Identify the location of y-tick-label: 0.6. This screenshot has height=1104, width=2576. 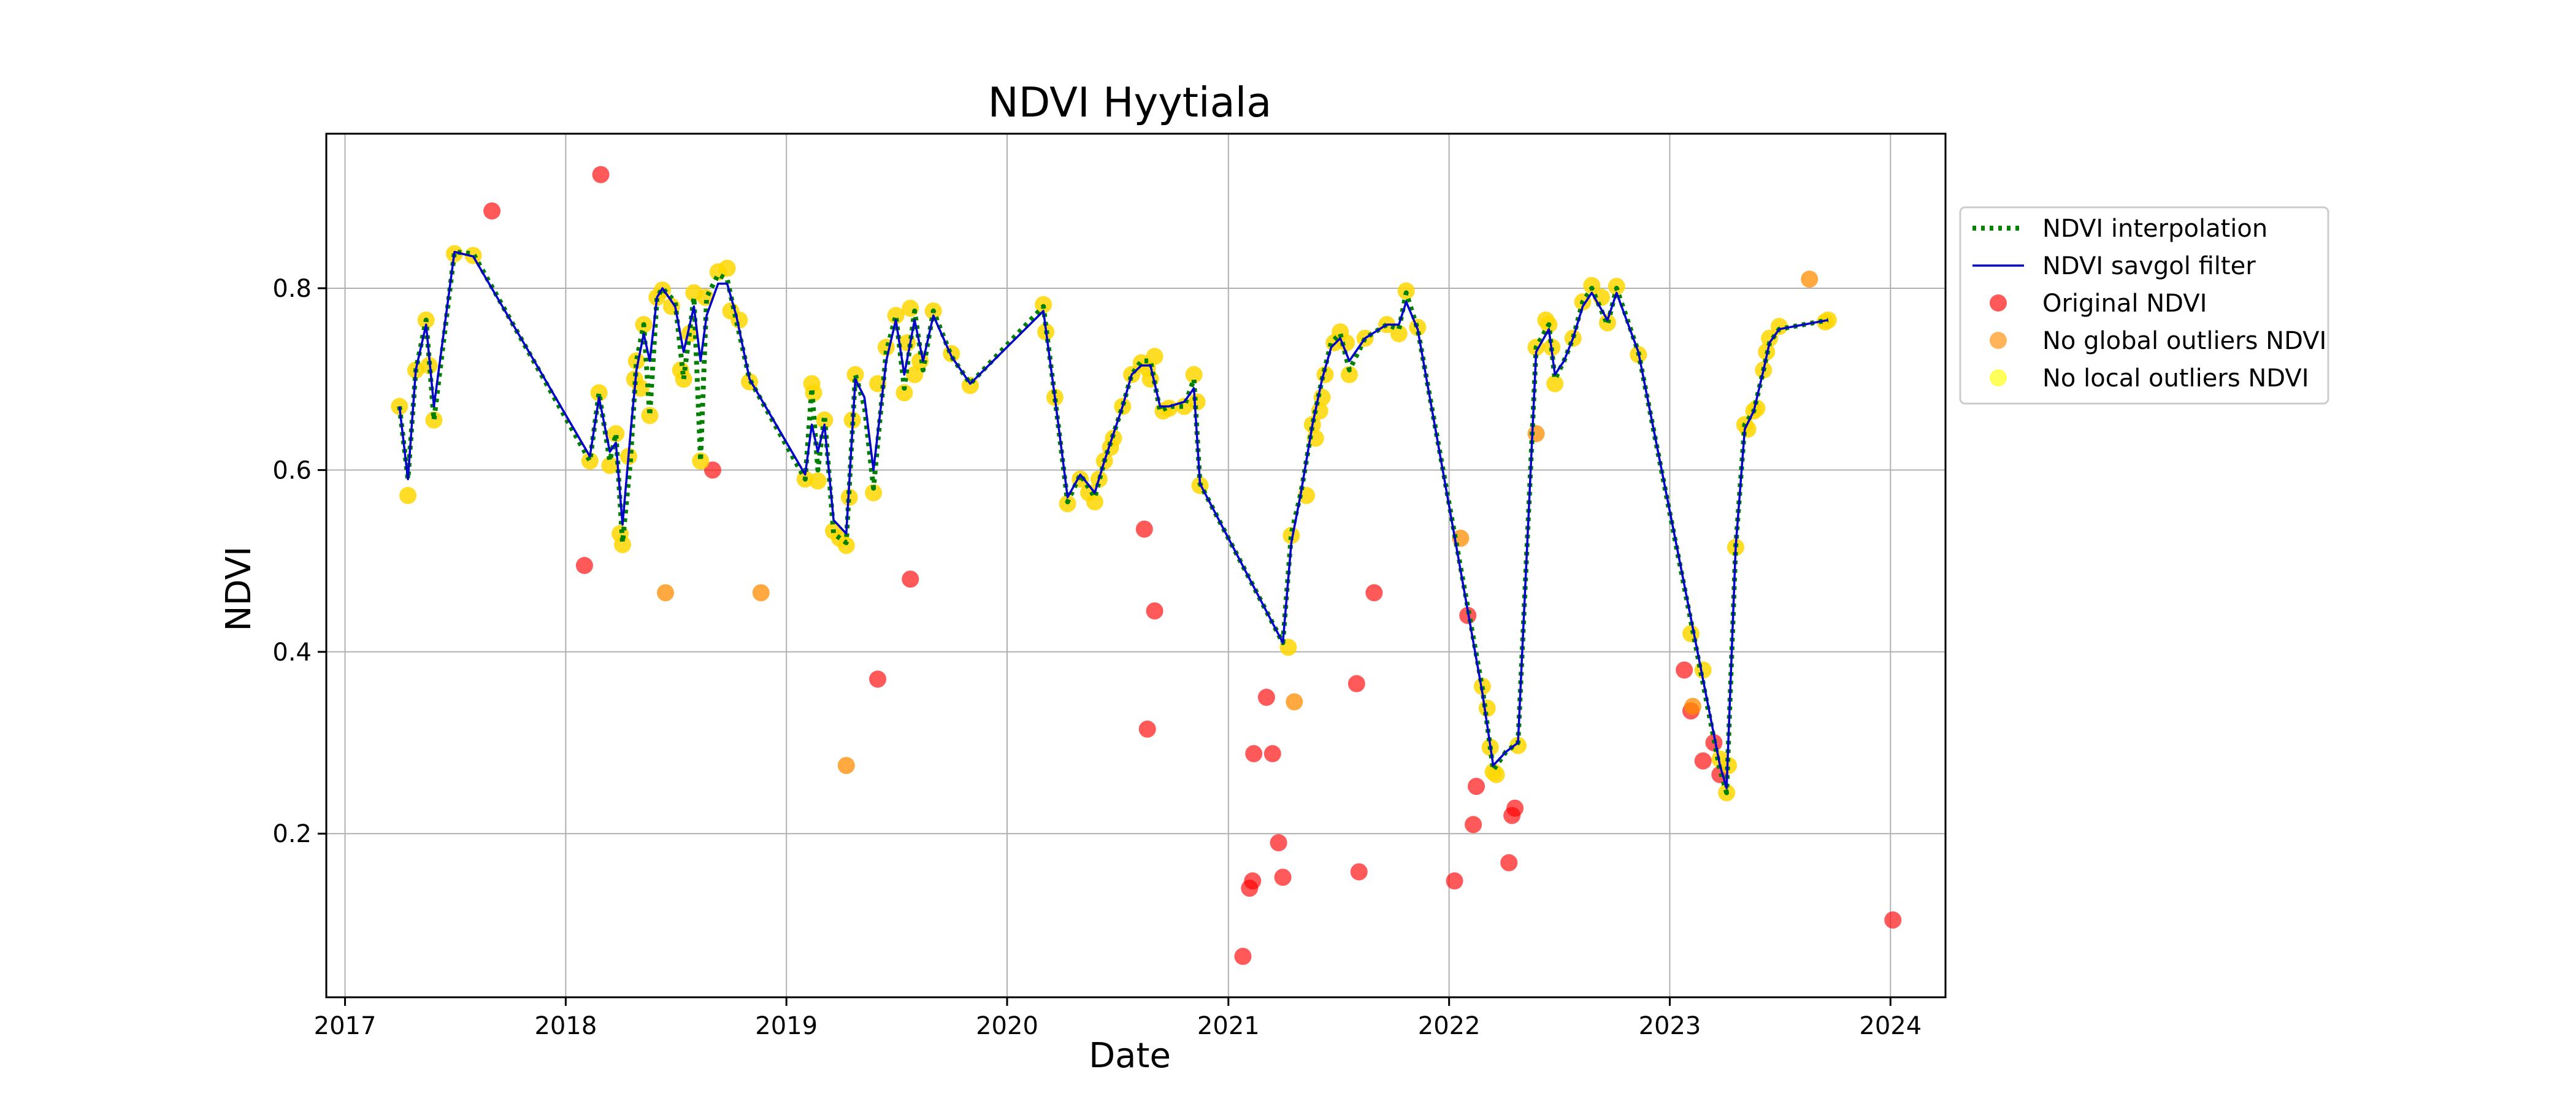
(292, 470).